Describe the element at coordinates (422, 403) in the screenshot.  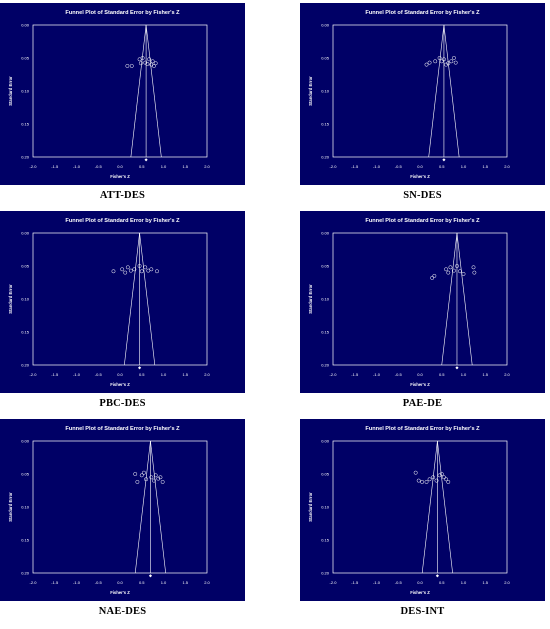
I see `panel-caption: PAE-DE` at that location.